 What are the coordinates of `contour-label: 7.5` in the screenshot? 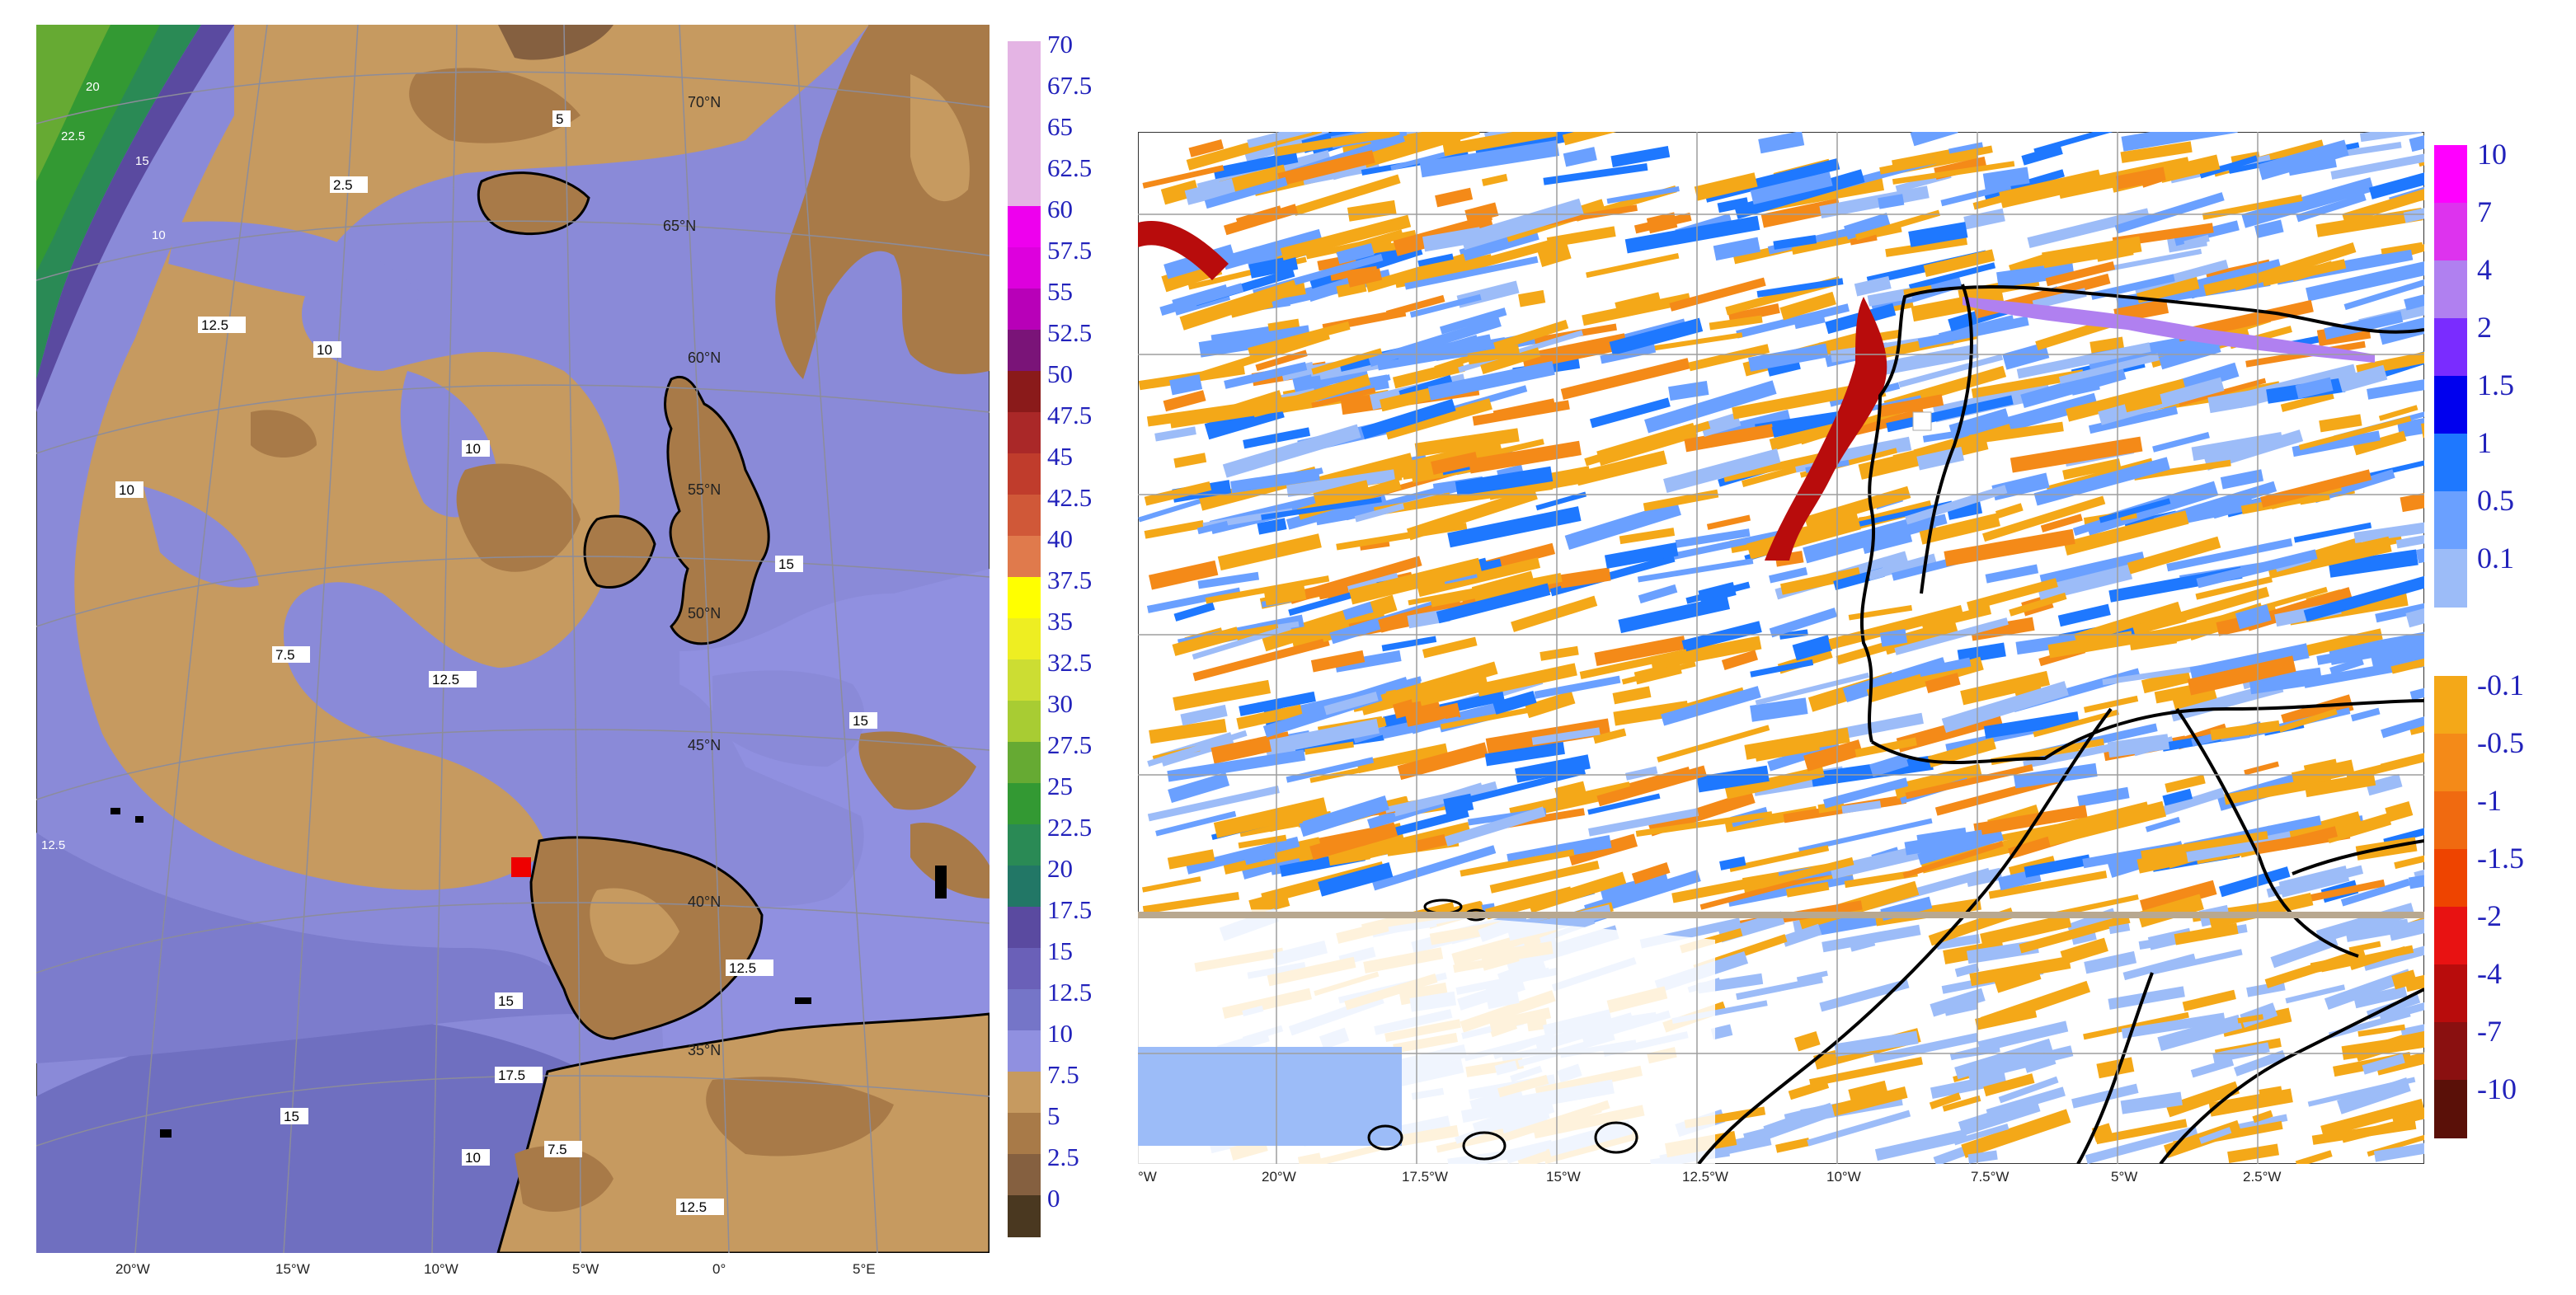 It's located at (563, 1149).